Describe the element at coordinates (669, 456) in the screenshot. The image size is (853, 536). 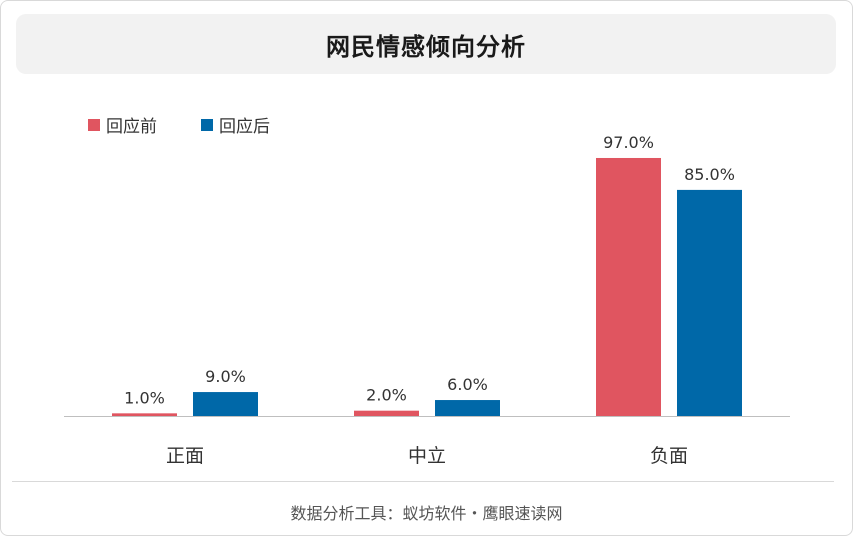
I see `x-tick-label-2: 负面` at that location.